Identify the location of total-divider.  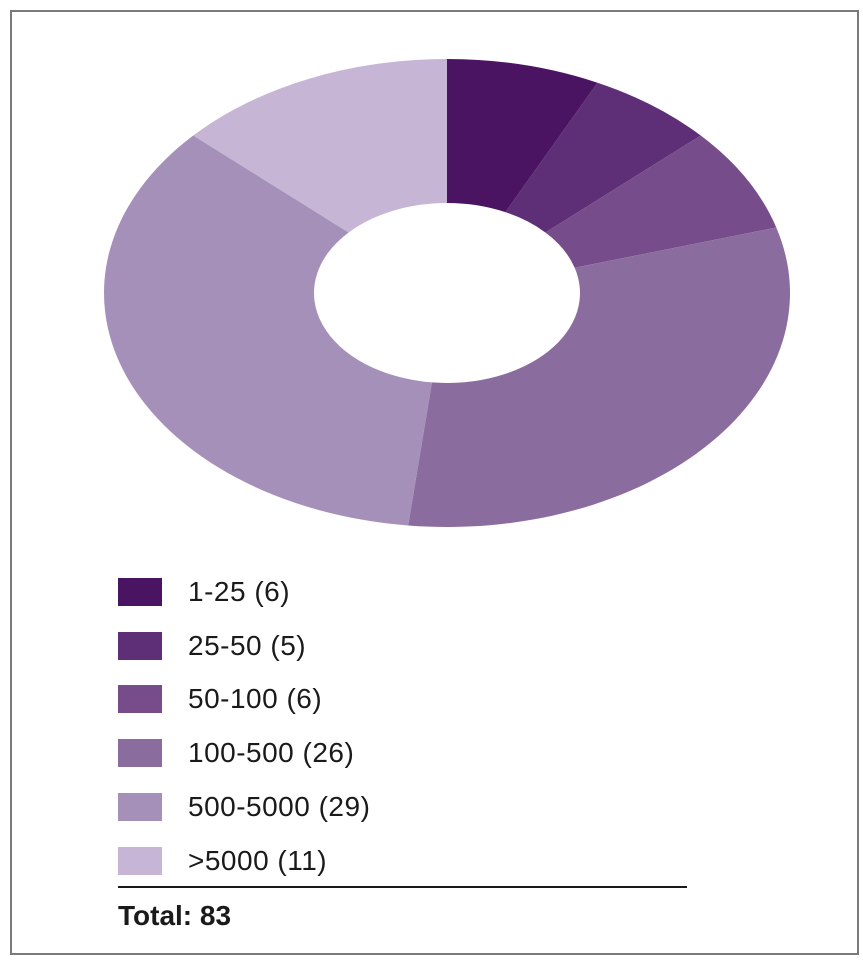
(402, 887).